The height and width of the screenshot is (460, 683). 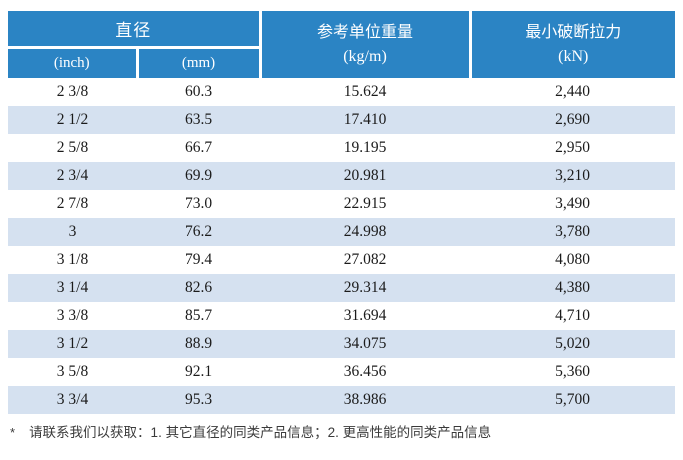 I want to click on table-row: 3 1/4 82.6 29.314 4,380, so click(x=341, y=288).